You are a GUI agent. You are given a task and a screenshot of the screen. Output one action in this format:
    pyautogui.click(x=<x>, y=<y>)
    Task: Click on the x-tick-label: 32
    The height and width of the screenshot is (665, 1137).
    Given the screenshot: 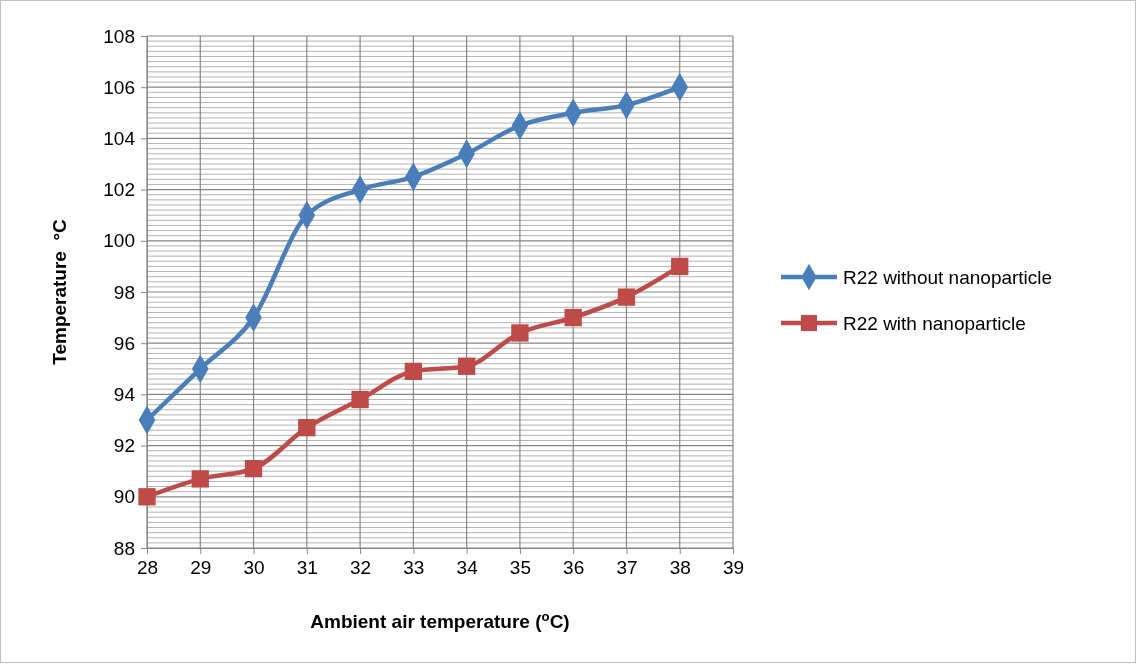 What is the action you would take?
    pyautogui.click(x=361, y=568)
    